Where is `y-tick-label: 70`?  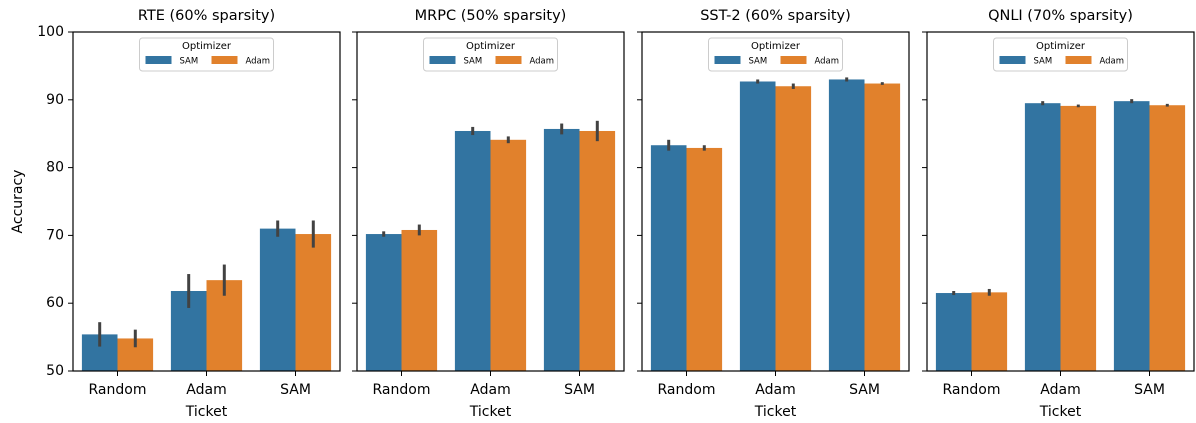
y-tick-label: 70 is located at coordinates (55, 235).